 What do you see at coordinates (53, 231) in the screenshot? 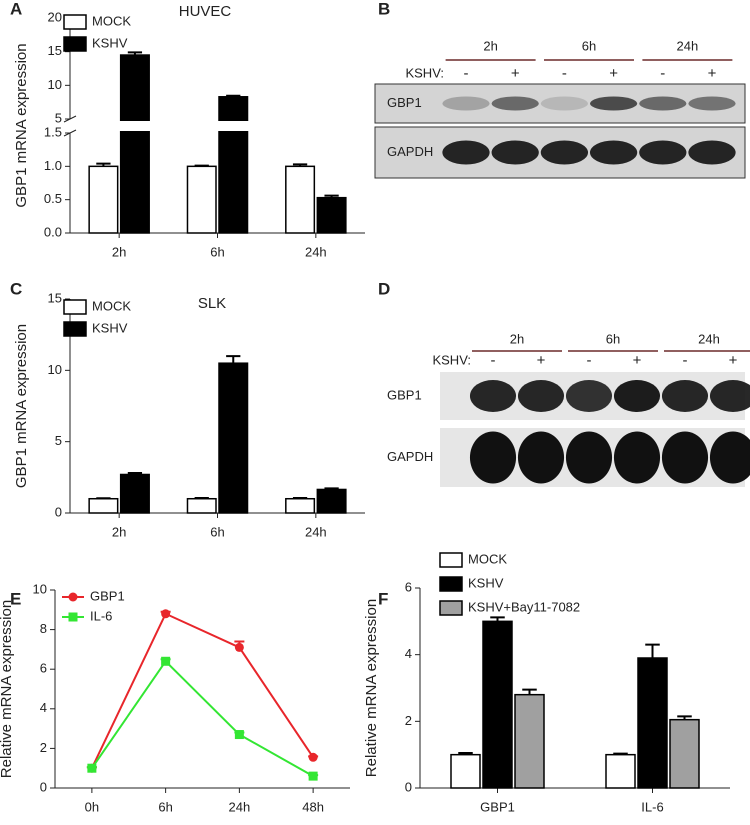
I see `y-tick-label: 0.0` at bounding box center [53, 231].